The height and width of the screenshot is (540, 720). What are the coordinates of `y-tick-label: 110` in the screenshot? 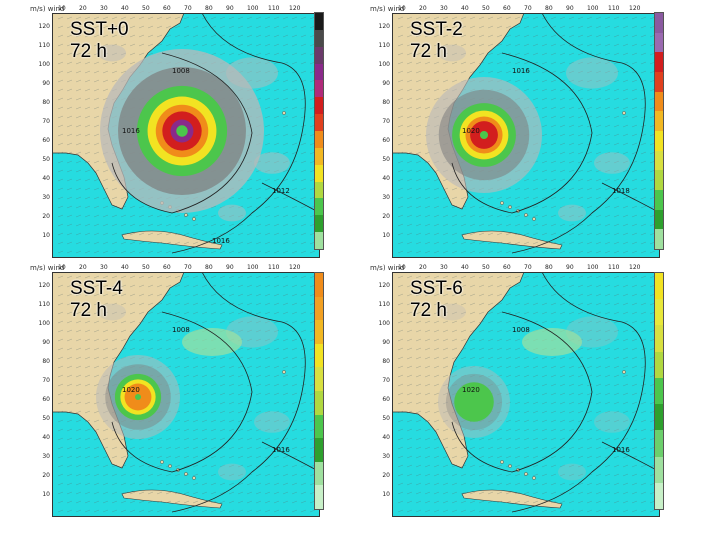 It's located at (384, 45).